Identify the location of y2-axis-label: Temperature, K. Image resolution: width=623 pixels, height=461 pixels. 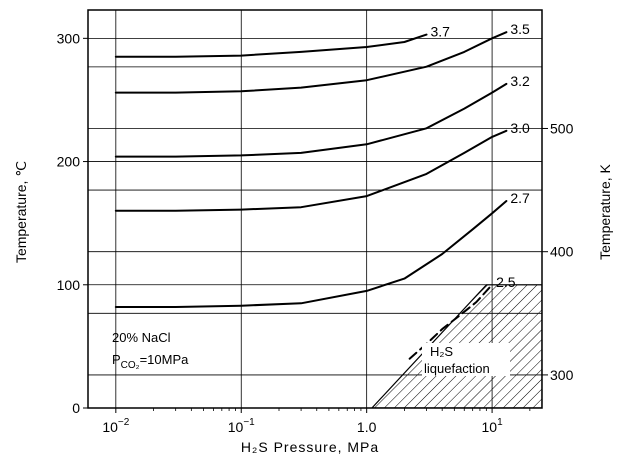
(605, 211).